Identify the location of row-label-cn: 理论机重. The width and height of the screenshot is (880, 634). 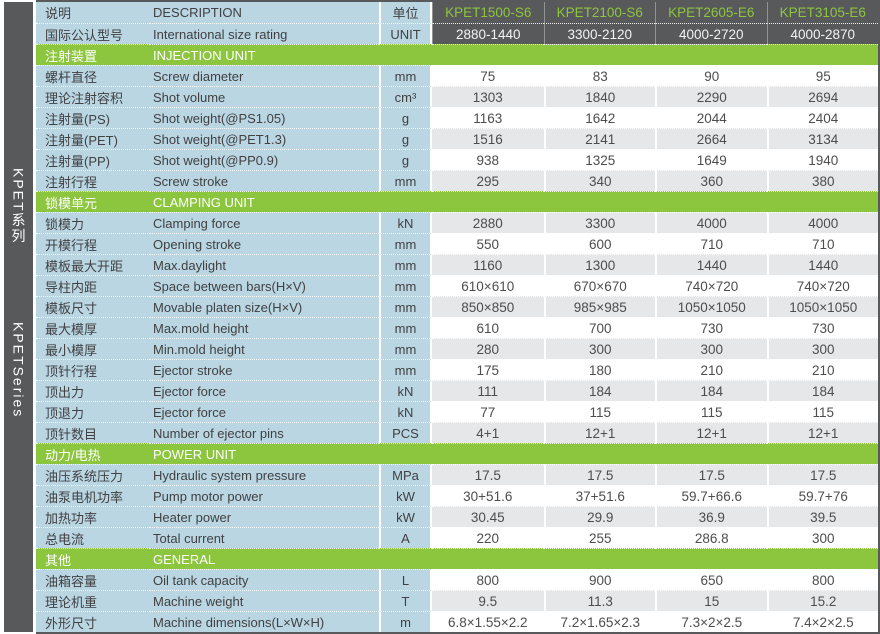
(93, 600).